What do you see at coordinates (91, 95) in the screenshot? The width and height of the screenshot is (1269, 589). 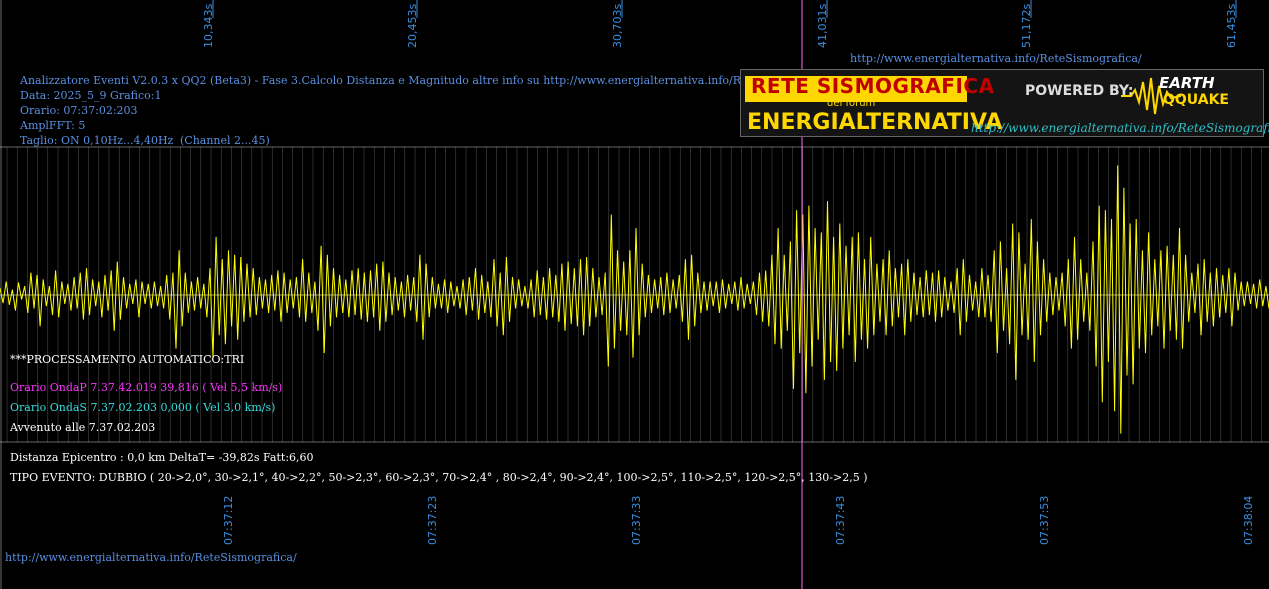 I see `header-date: Data: 2025_5_9 Grafico:1` at bounding box center [91, 95].